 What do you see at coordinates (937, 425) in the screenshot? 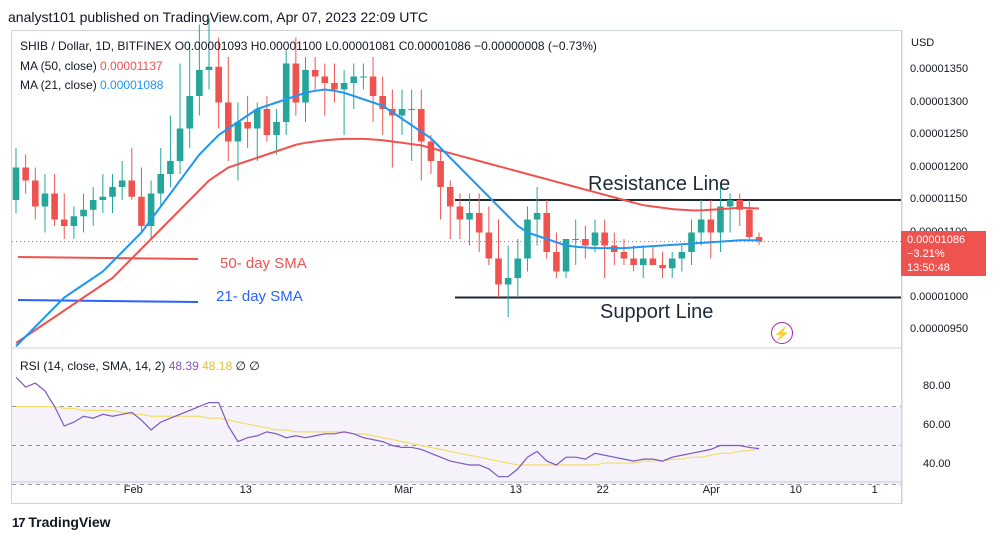
I see `rsi-tick: 60.00` at bounding box center [937, 425].